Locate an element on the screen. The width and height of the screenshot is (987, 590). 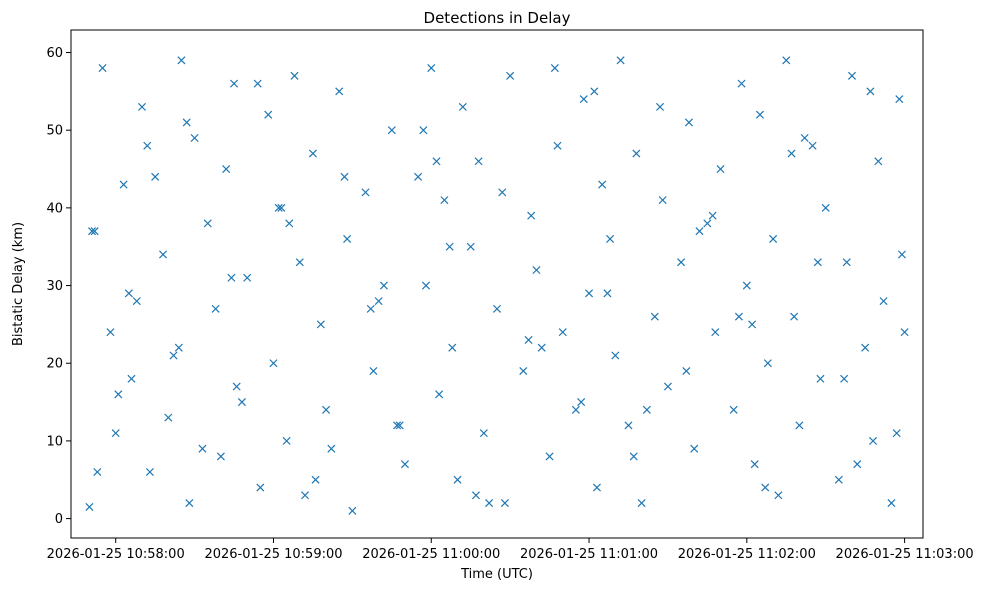
x-axis-title: Time (UTC) is located at coordinates (496, 574).